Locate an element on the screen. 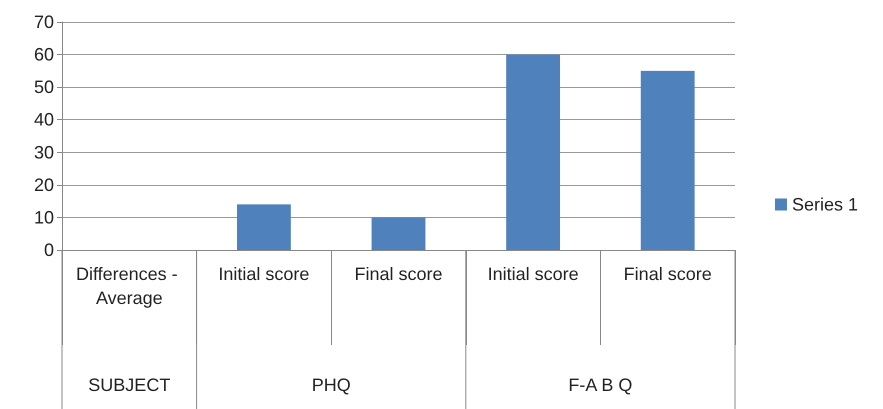  y-tick-label: 70 is located at coordinates (44, 22).